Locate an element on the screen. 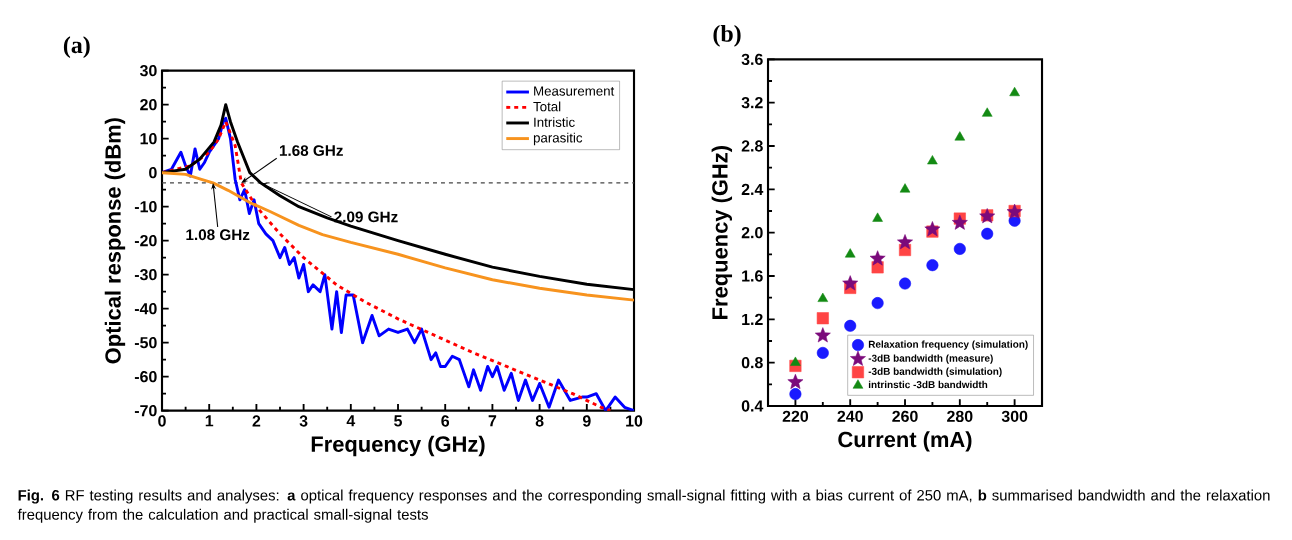 The height and width of the screenshot is (540, 1292). y-tick-label: 1.6 is located at coordinates (752, 276).